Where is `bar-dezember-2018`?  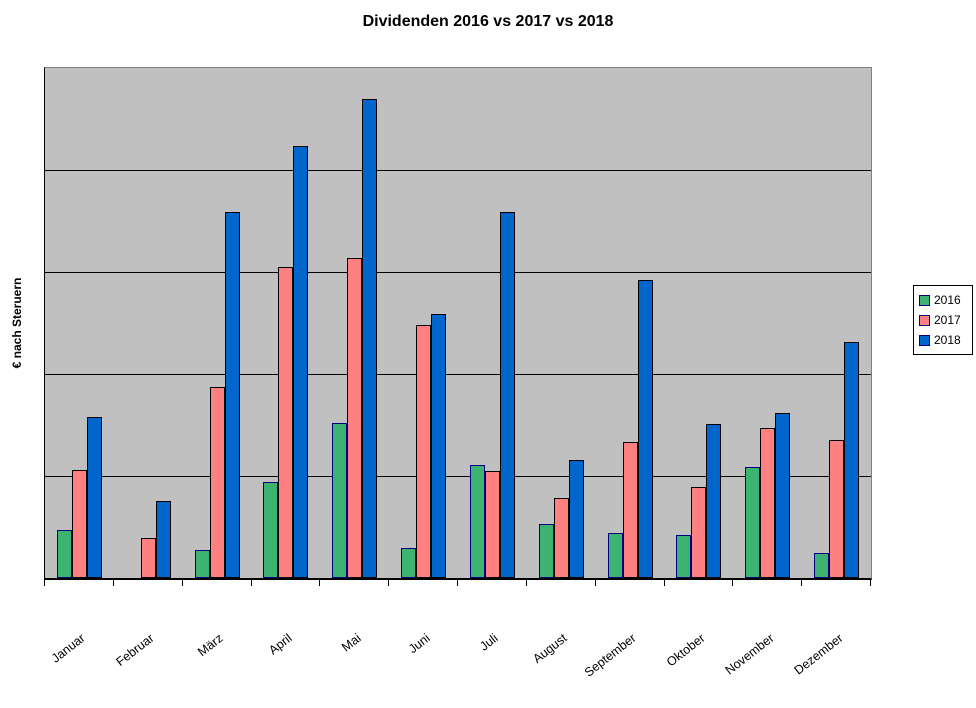
bar-dezember-2018 is located at coordinates (851, 460).